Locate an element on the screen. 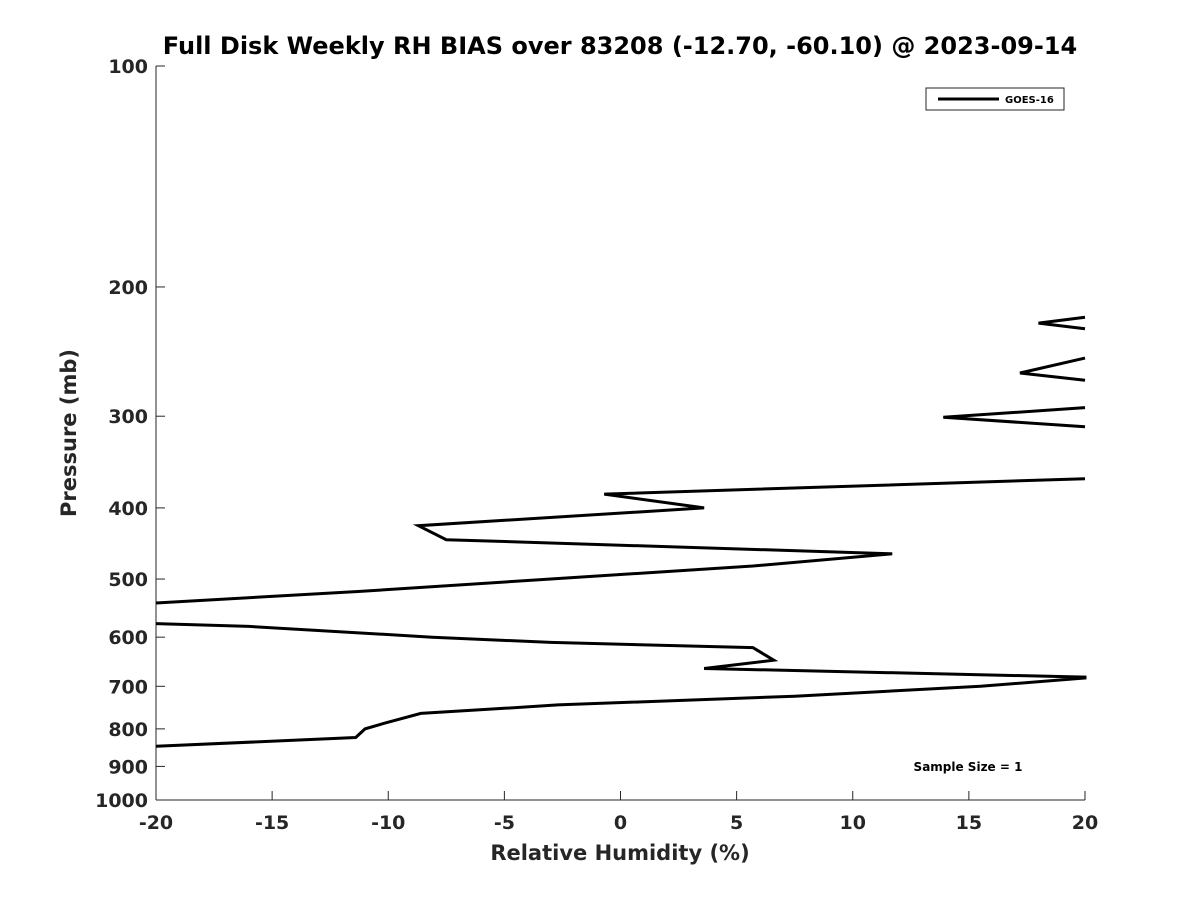  y-tick-label: 800 is located at coordinates (128, 730).